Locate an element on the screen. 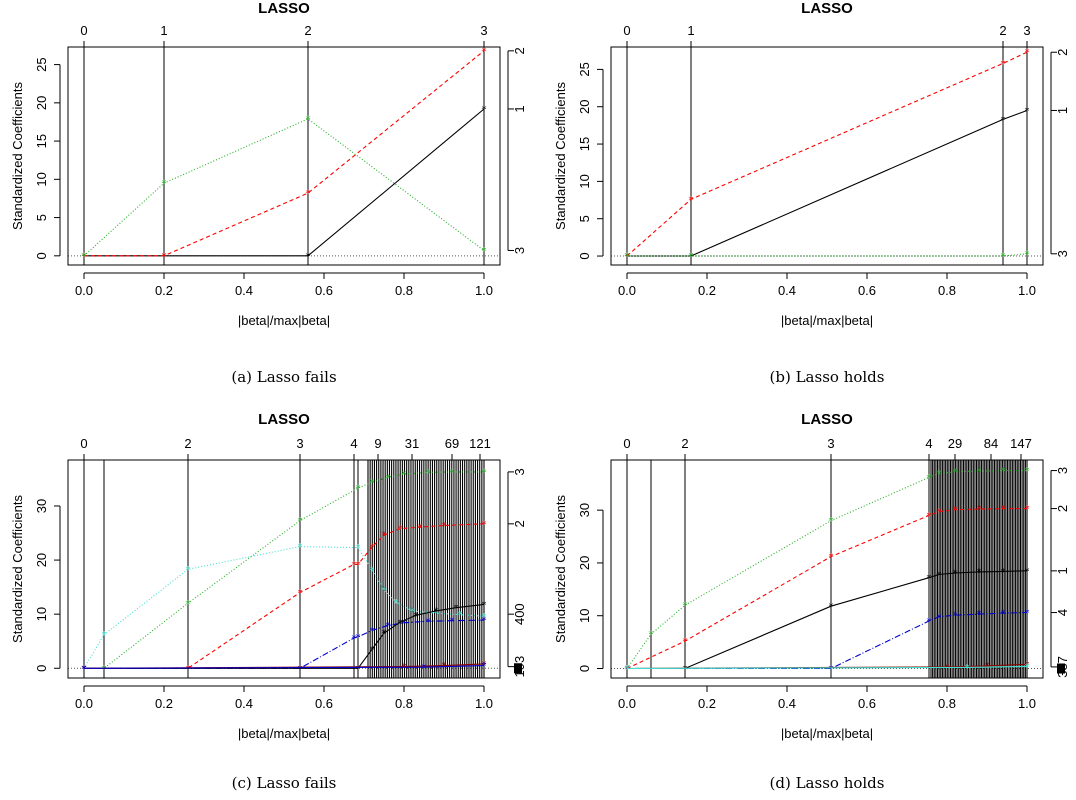 This screenshot has height=800, width=1076. panel-1-plot-frame is located at coordinates (284, 156).